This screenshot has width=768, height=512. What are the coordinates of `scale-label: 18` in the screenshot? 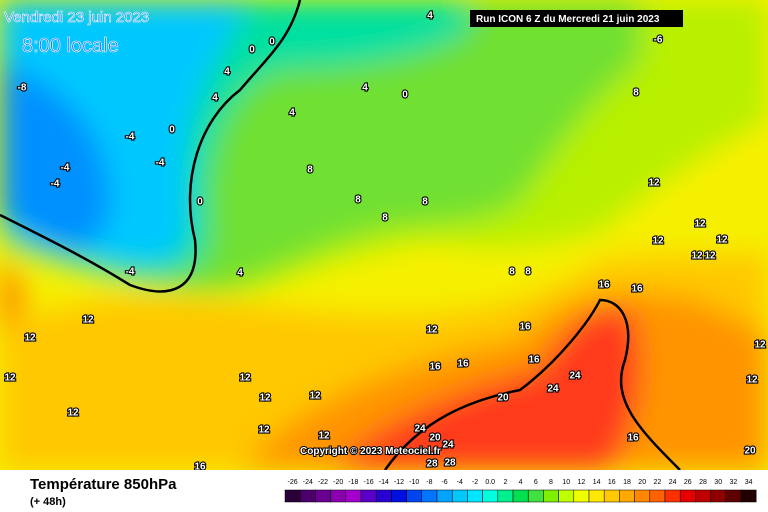 It's located at (627, 482).